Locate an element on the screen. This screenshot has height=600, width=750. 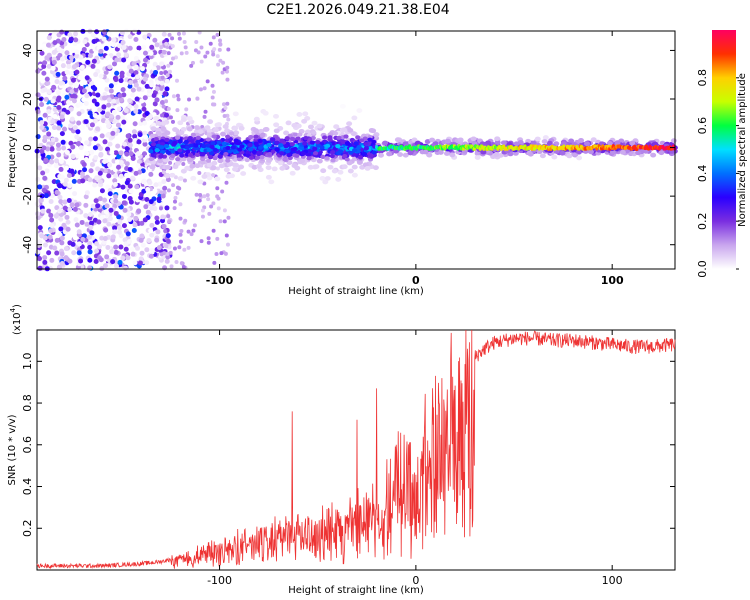
spectrogram-x-label: Height of straight line (km) is located at coordinates (356, 291).